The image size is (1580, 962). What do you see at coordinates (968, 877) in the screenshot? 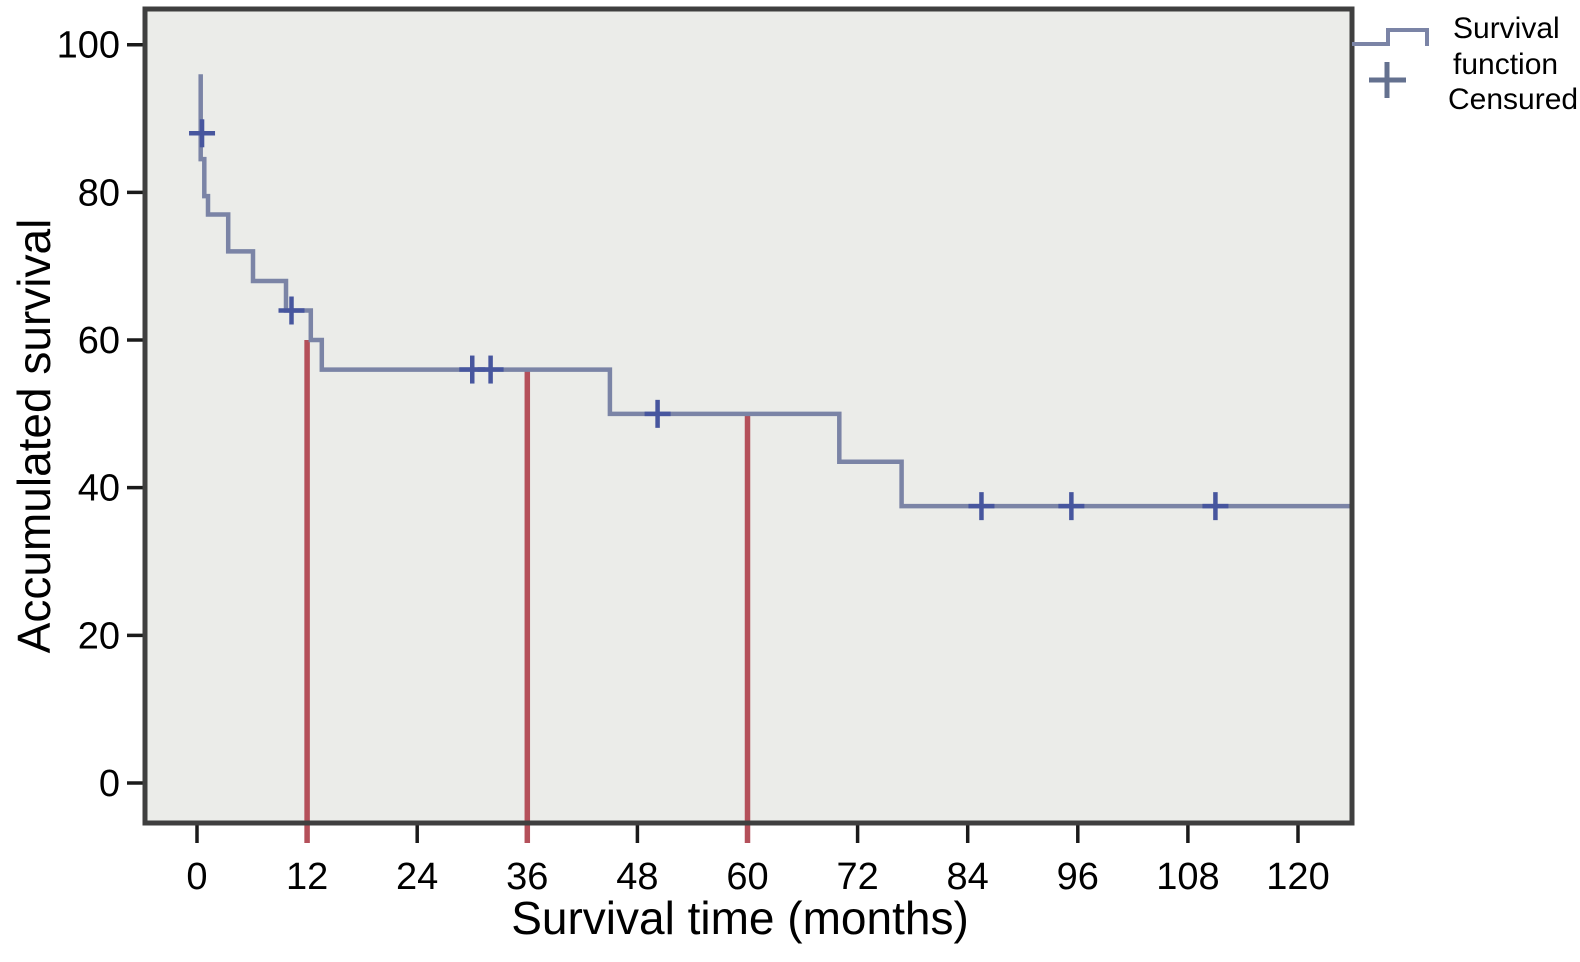
I see `x-tick-label: 84` at bounding box center [968, 877].